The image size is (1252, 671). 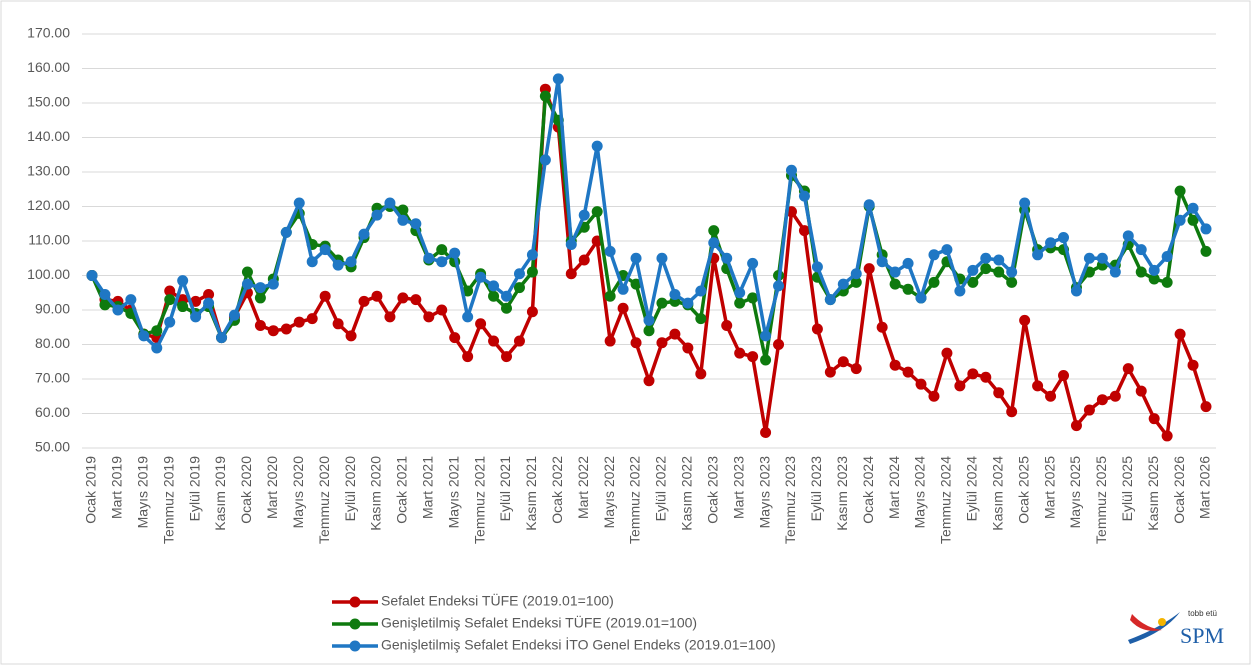 I want to click on x-tick-label: Temmuz 2023, so click(x=790, y=500).